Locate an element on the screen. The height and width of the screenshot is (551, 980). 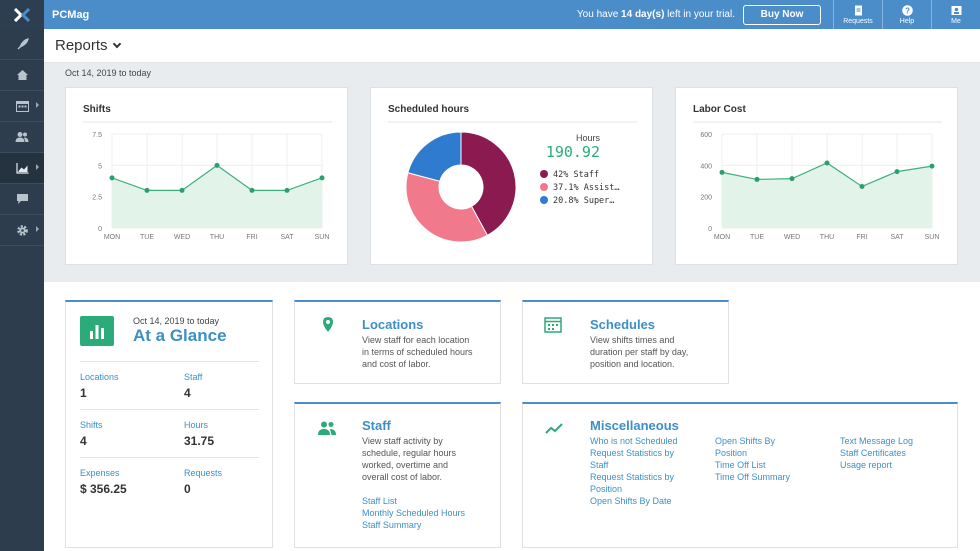
chevron-down-icon is located at coordinates (116, 44).